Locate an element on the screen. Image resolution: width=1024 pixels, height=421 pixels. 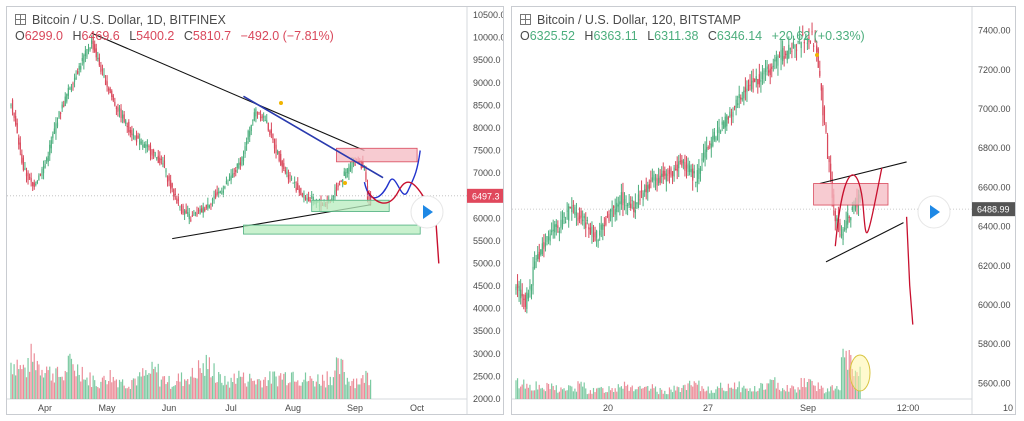
support-zone is located at coordinates (332, 229).